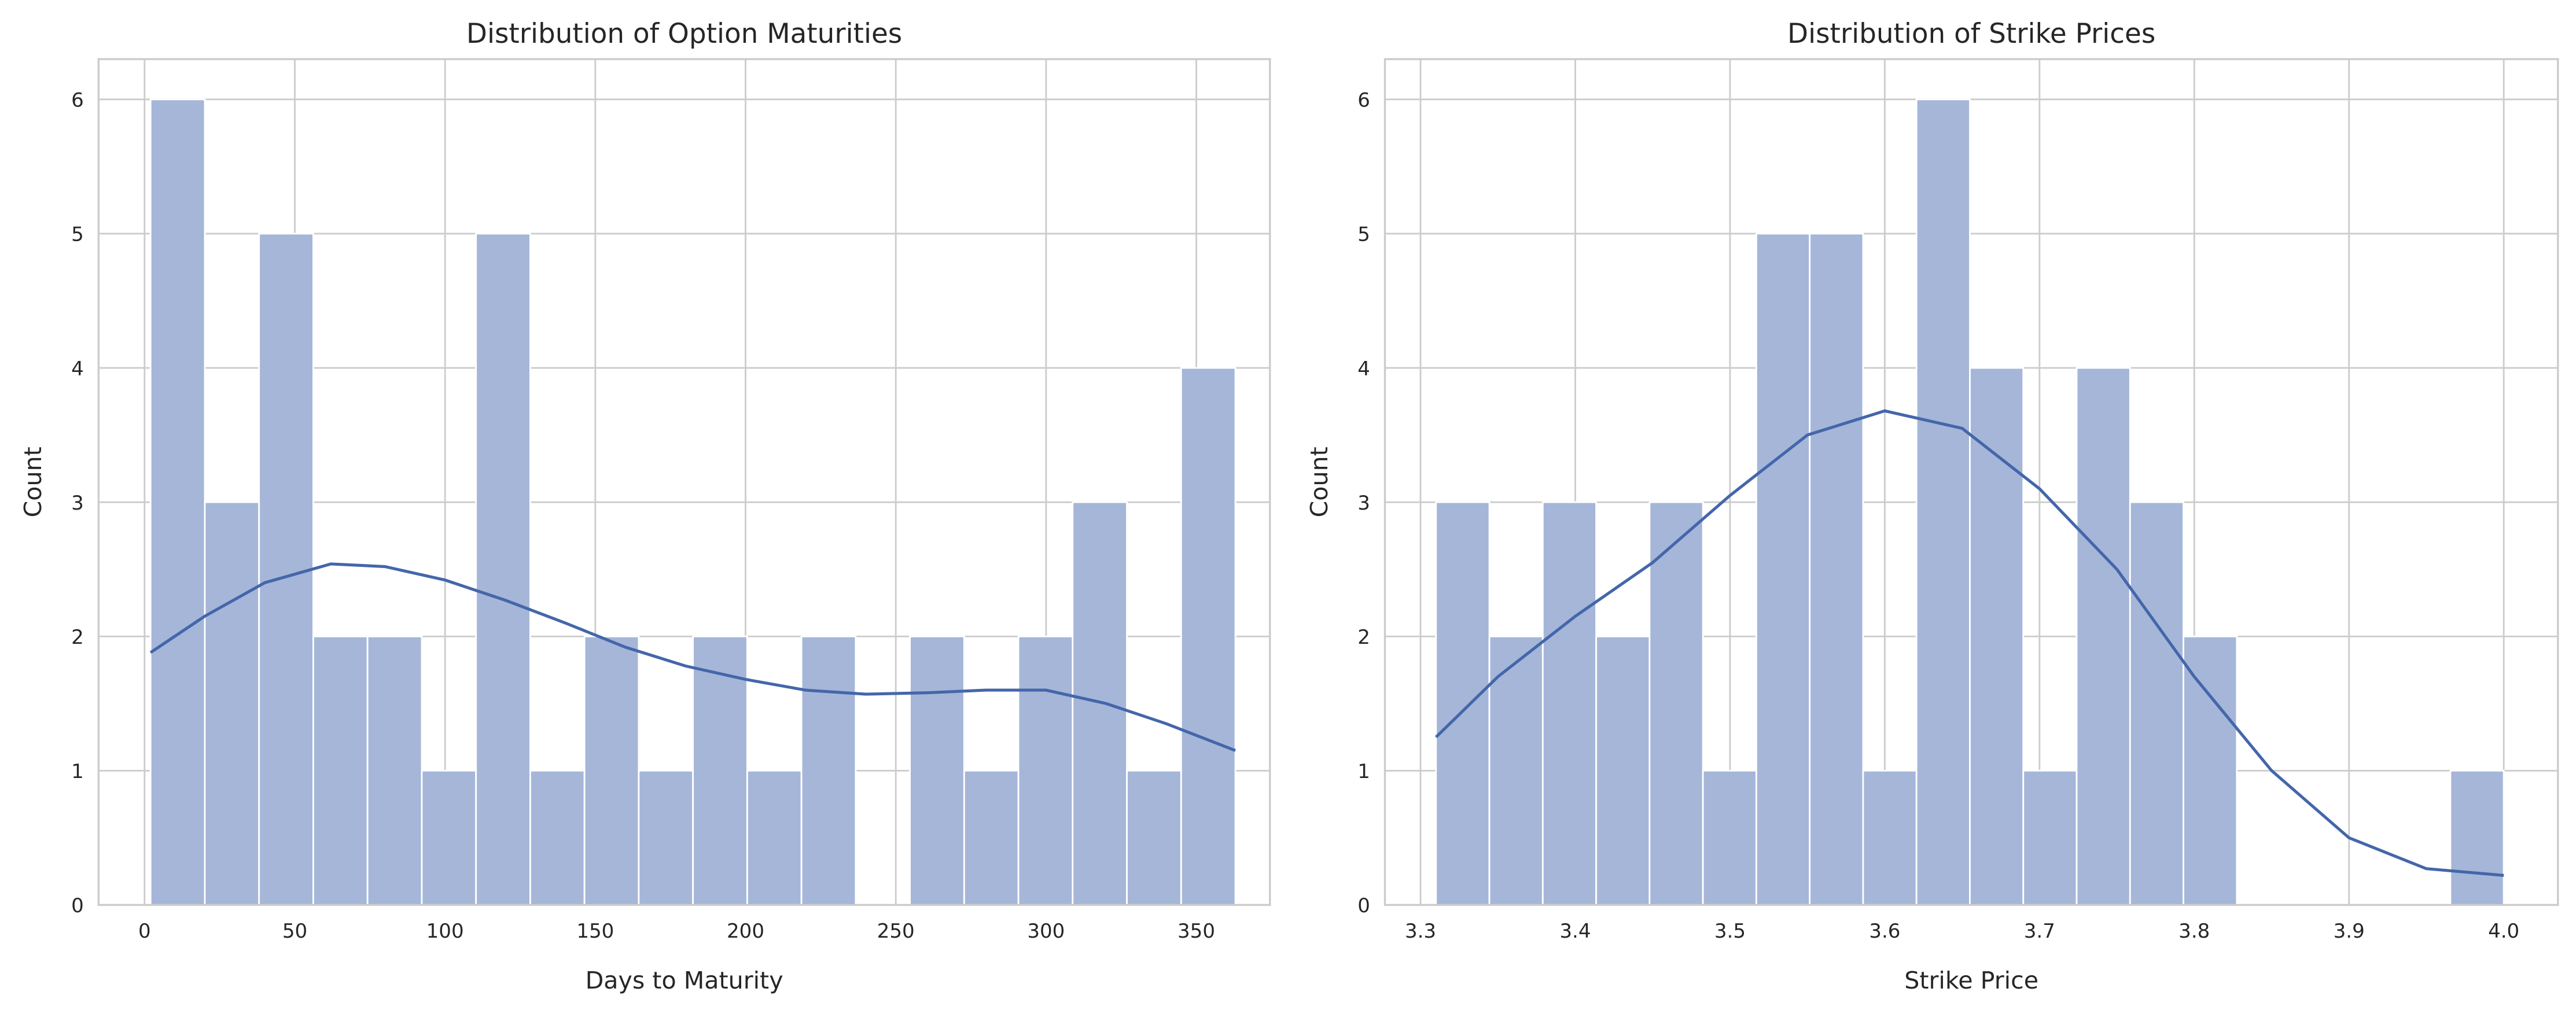 The height and width of the screenshot is (1014, 2576). I want to click on x-tick-label: 3.5, so click(1730, 932).